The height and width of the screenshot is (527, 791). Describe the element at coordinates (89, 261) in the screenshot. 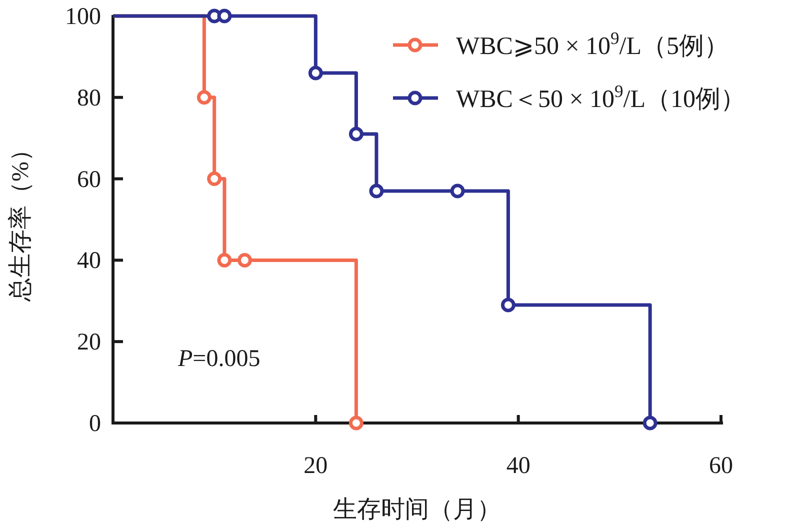

I see `y-tick-label: 40` at that location.